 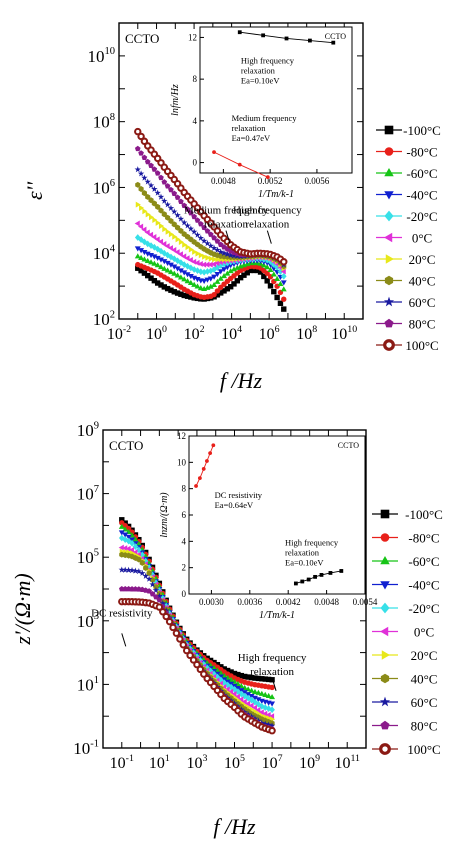 What do you see at coordinates (404, 702) in the screenshot?
I see `legend-item: 60°C` at bounding box center [404, 702].